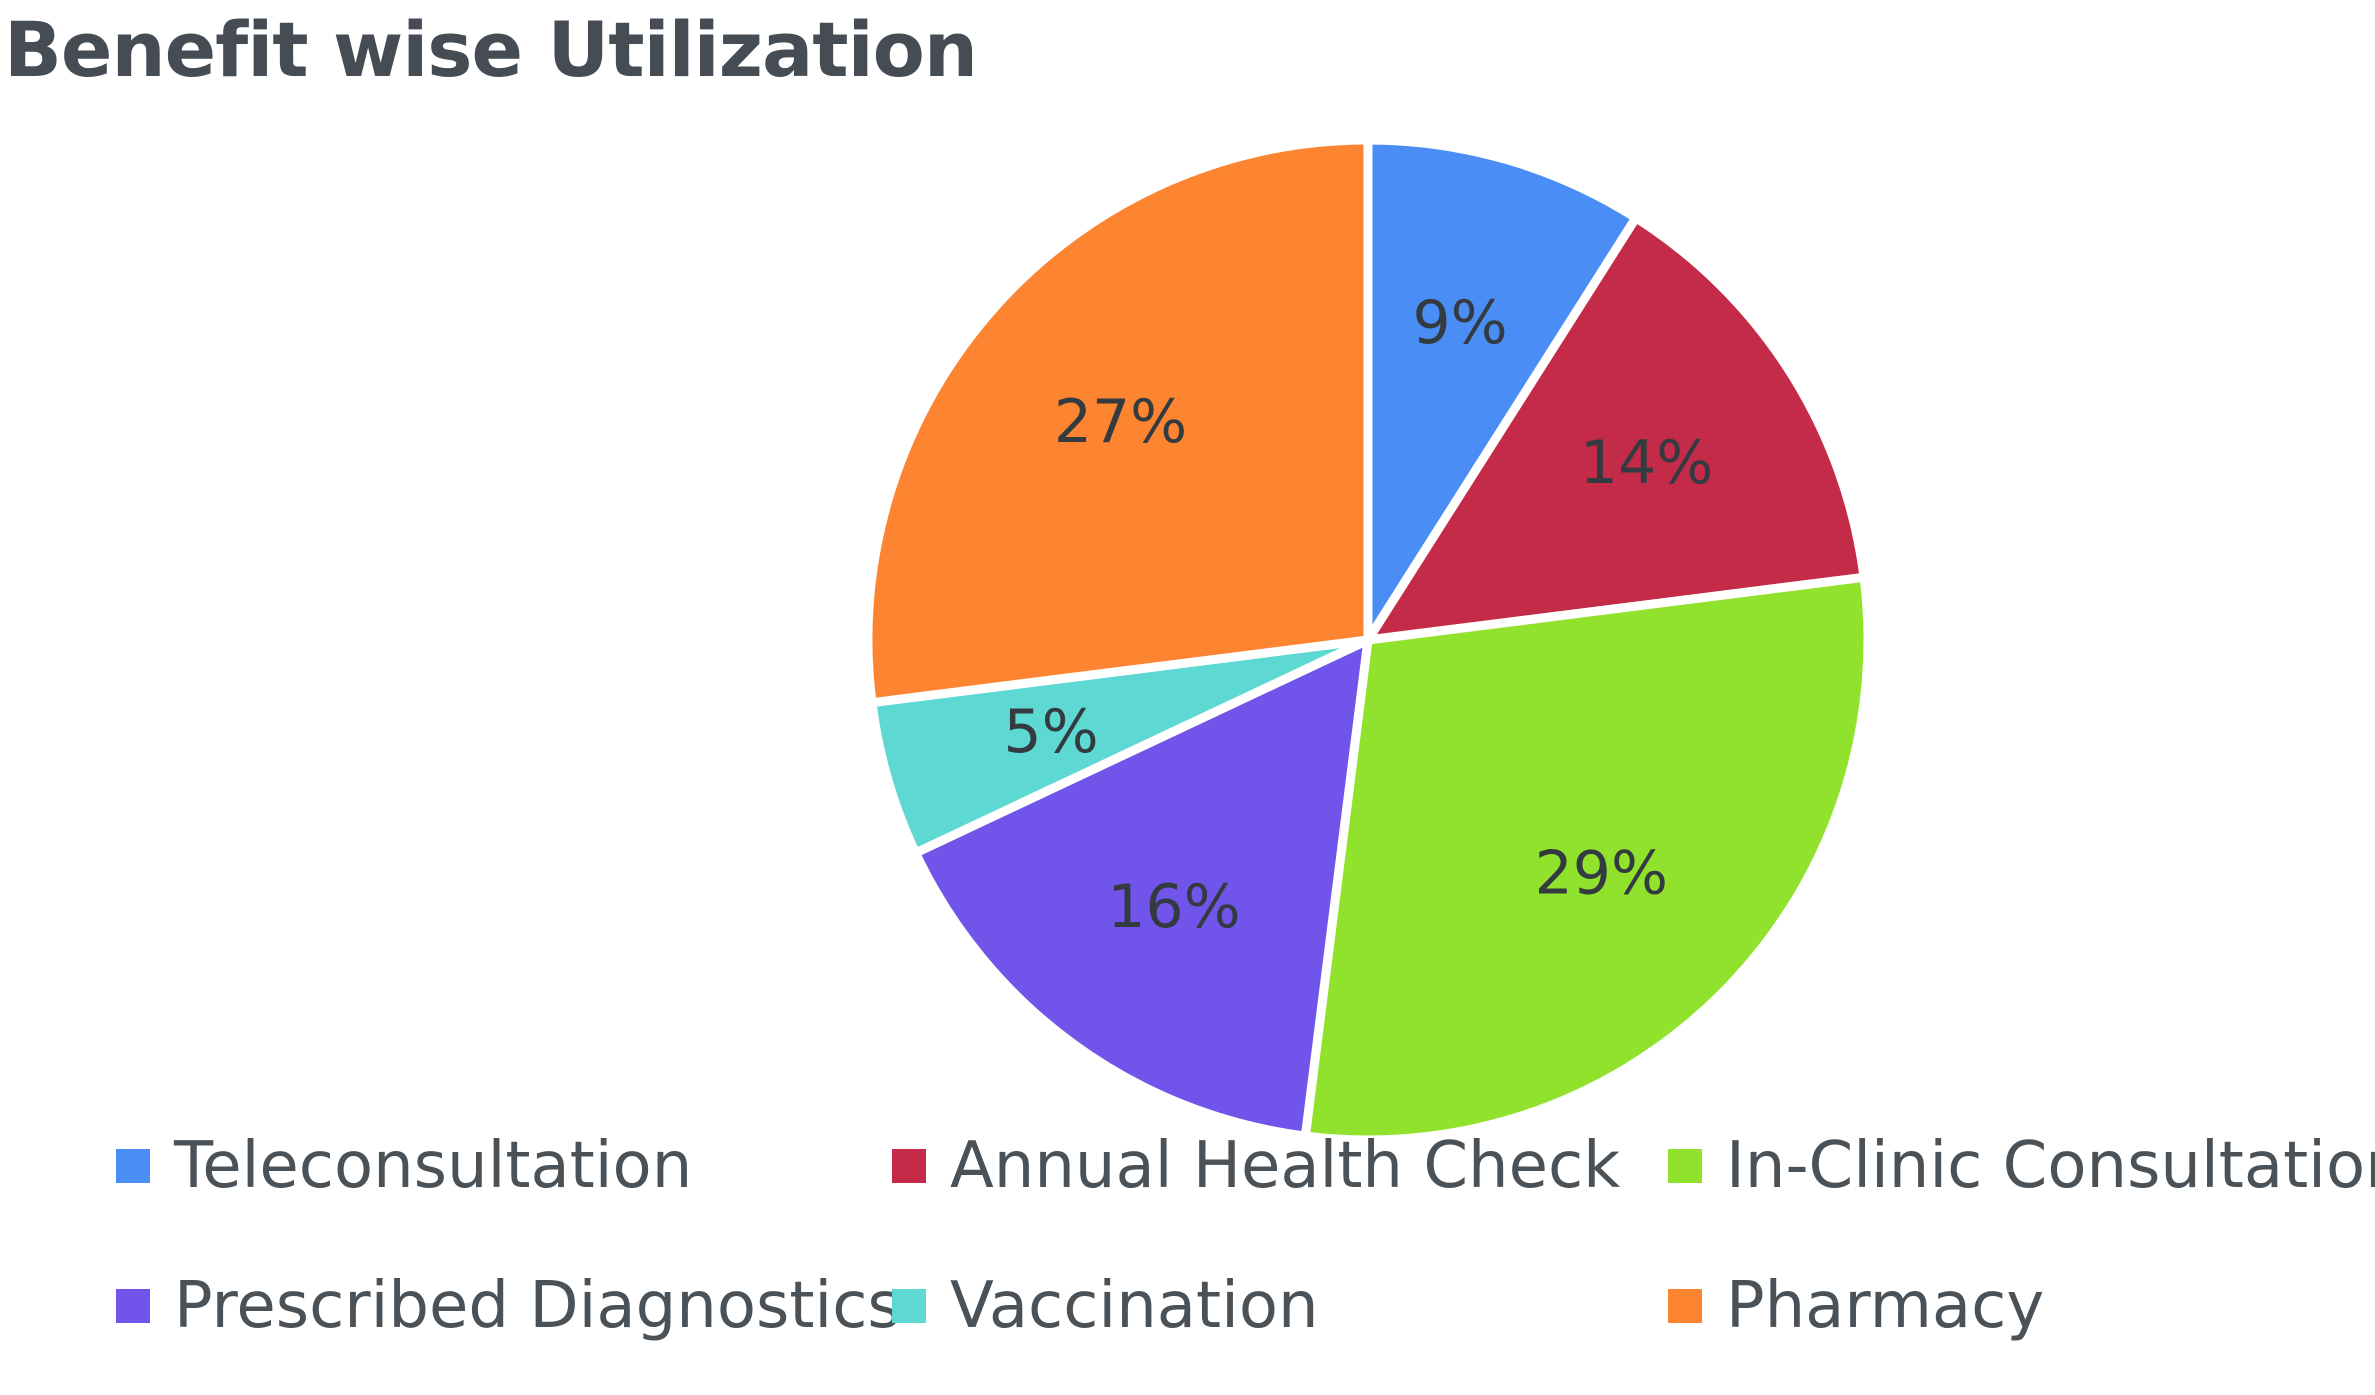  I want to click on legend-item-annual-health-check: Annual Health Check, so click(1256, 1166).